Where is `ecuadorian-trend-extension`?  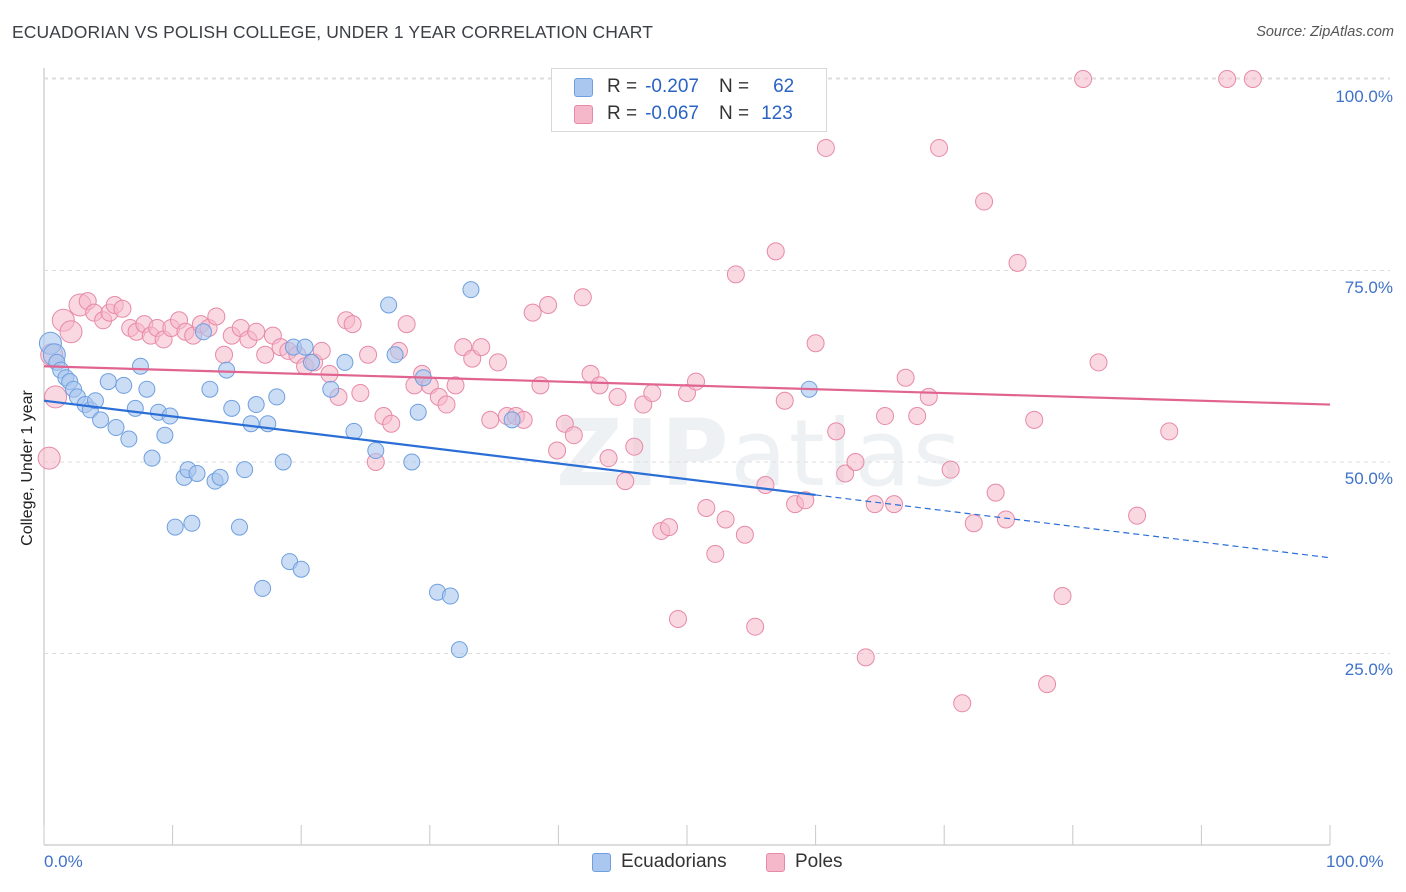
ecuadorian-trend-extension is located at coordinates (1073, 526).